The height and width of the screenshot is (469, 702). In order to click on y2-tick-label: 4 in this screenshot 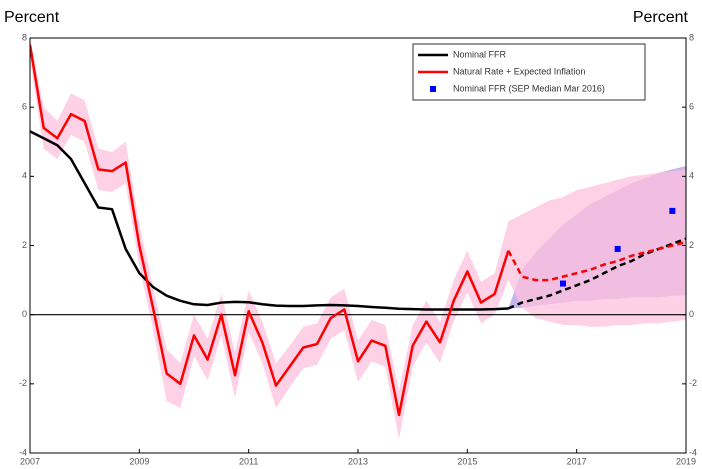, I will do `click(691, 176)`.